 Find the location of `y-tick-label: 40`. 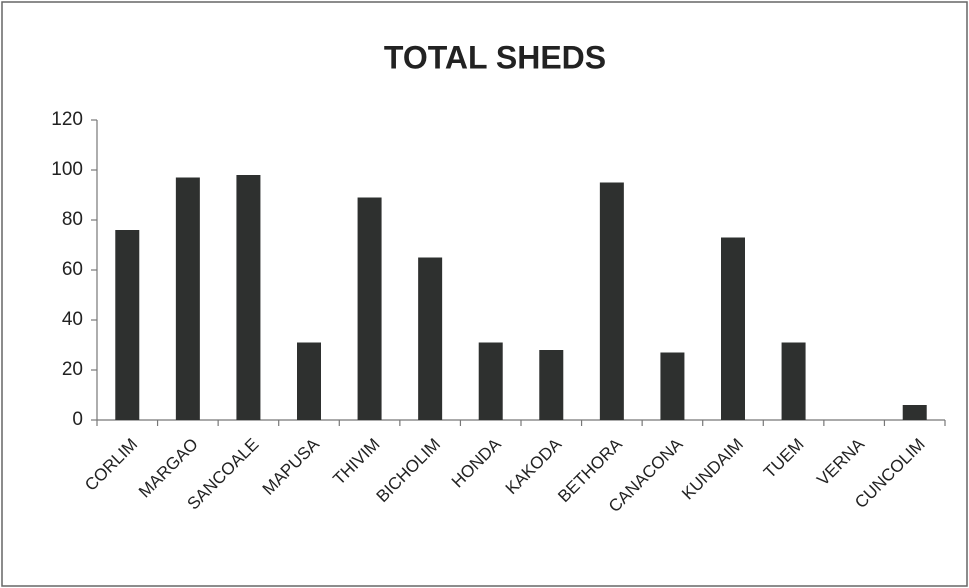

y-tick-label: 40 is located at coordinates (72, 319).